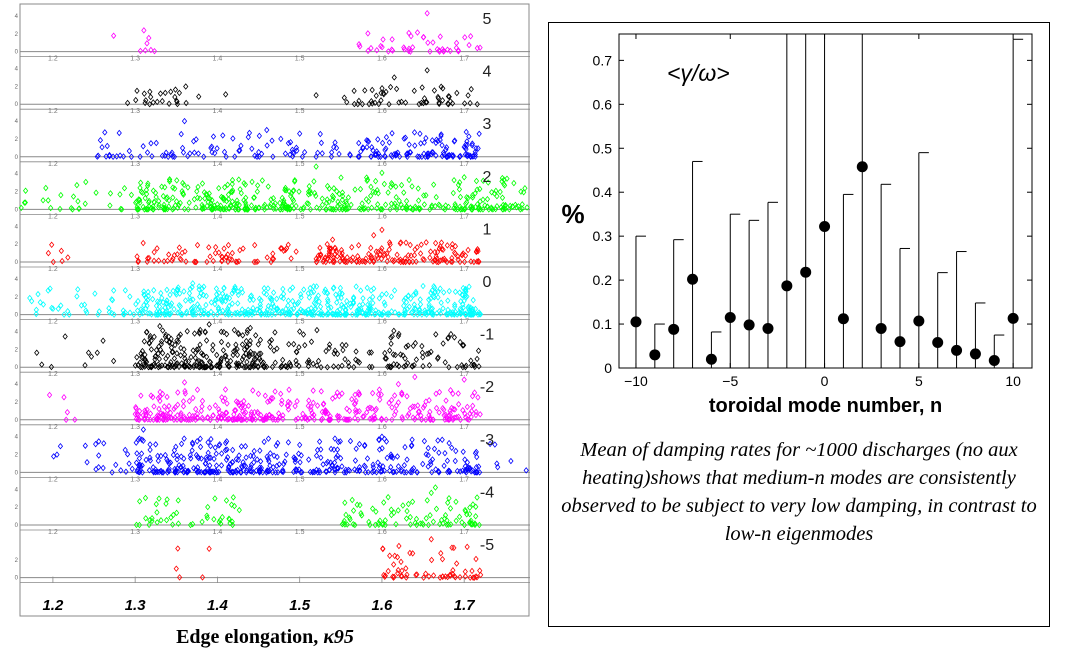 The image size is (1080, 660). Describe the element at coordinates (17, 227) in the screenshot. I see `strip-y-tick-label: 4` at that location.